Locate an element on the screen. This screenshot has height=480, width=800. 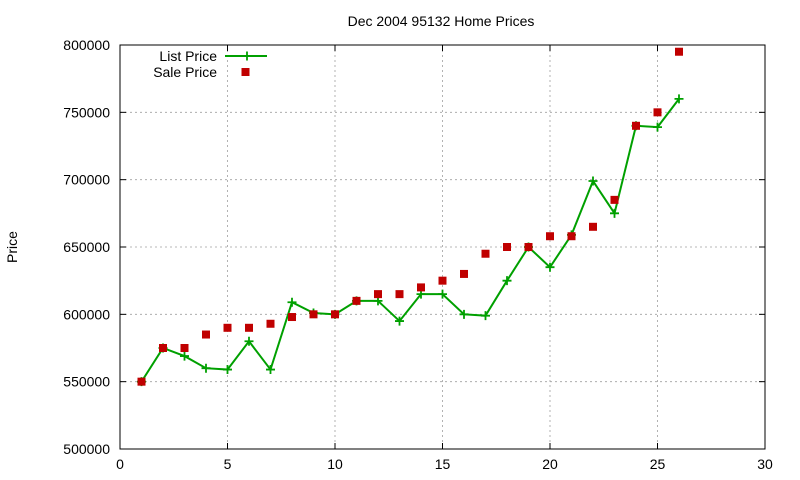
x-tick-label: 10 is located at coordinates (335, 464).